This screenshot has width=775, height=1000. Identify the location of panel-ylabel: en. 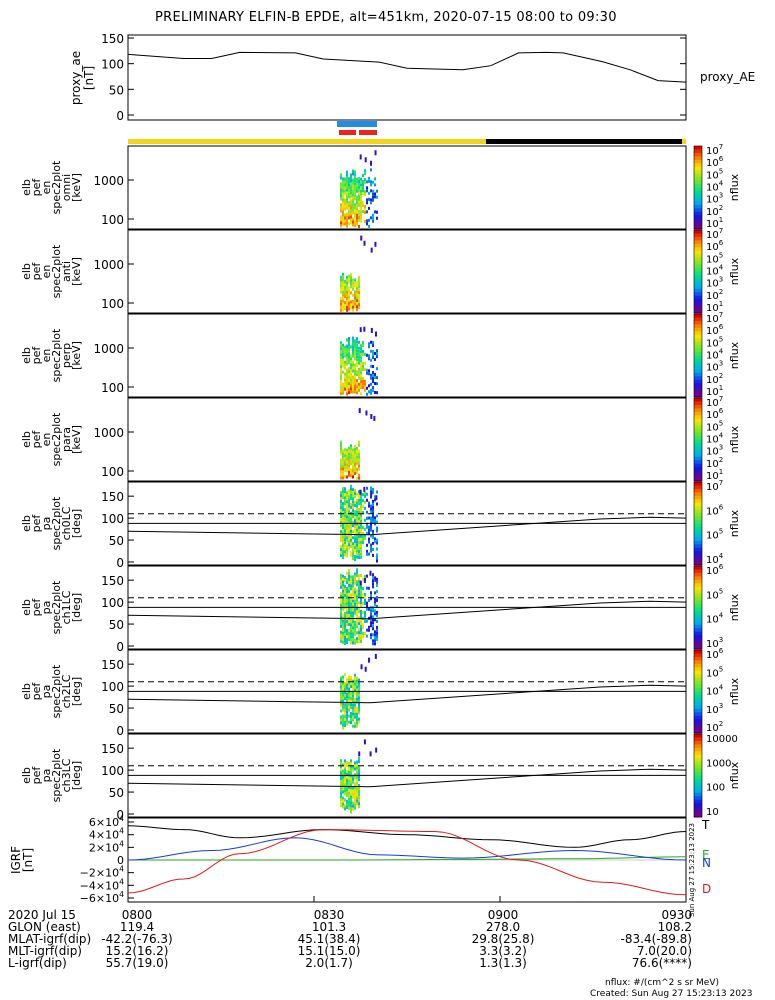
(46, 440).